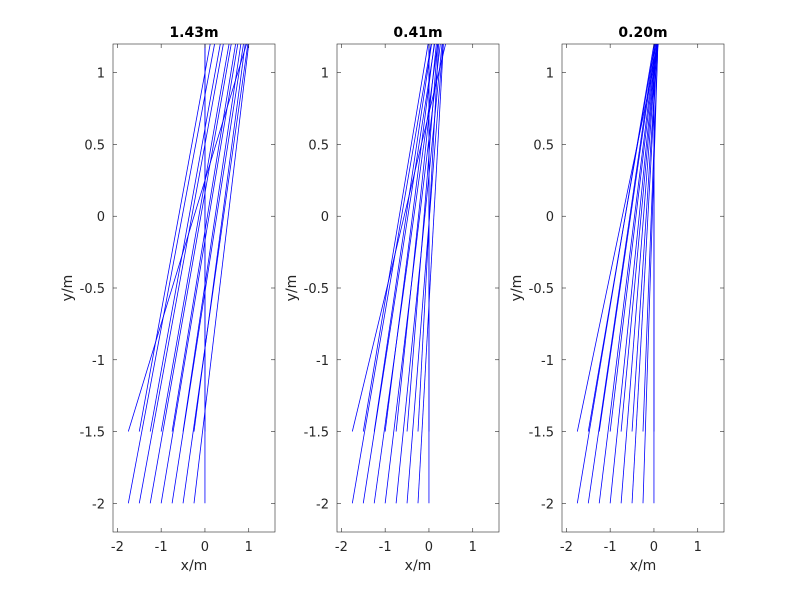  Describe the element at coordinates (417, 33) in the screenshot. I see `subplot-title: 0.41m` at that location.